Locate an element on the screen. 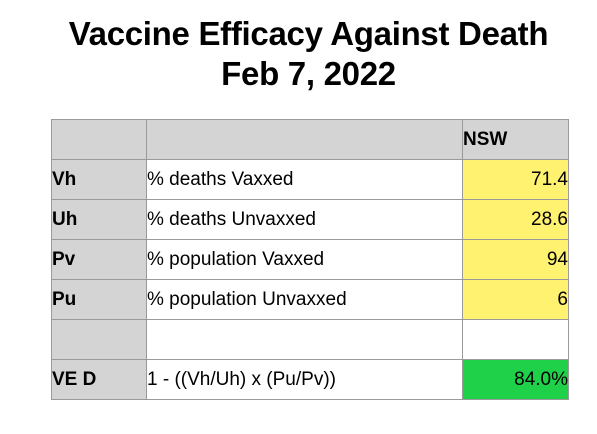  row-description-cell: % population Vaxxed is located at coordinates (304, 259).